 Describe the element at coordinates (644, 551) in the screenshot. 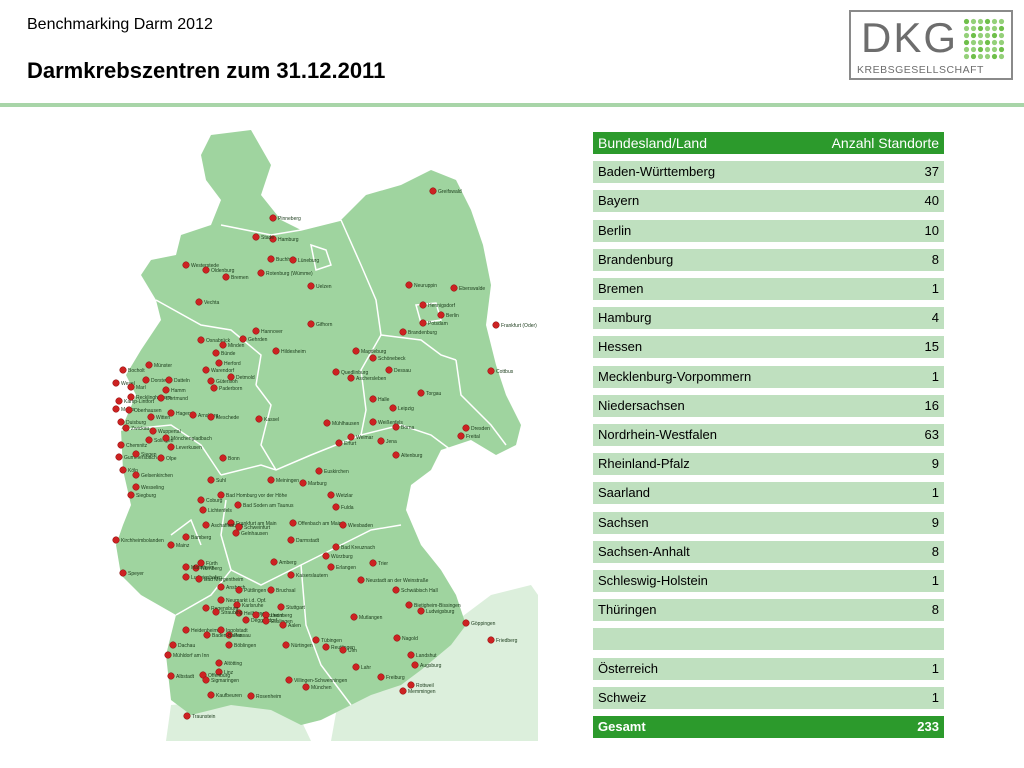

I see `row-label: Sachsen-Anhalt` at that location.